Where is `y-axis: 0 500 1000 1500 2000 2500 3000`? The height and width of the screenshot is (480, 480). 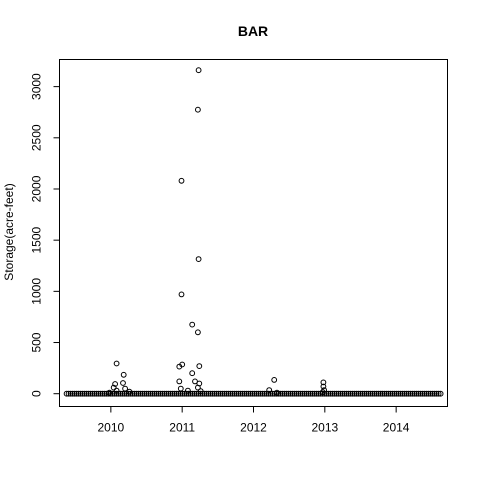
y-axis: 0 500 1000 1500 2000 2500 3000 is located at coordinates (45, 235).